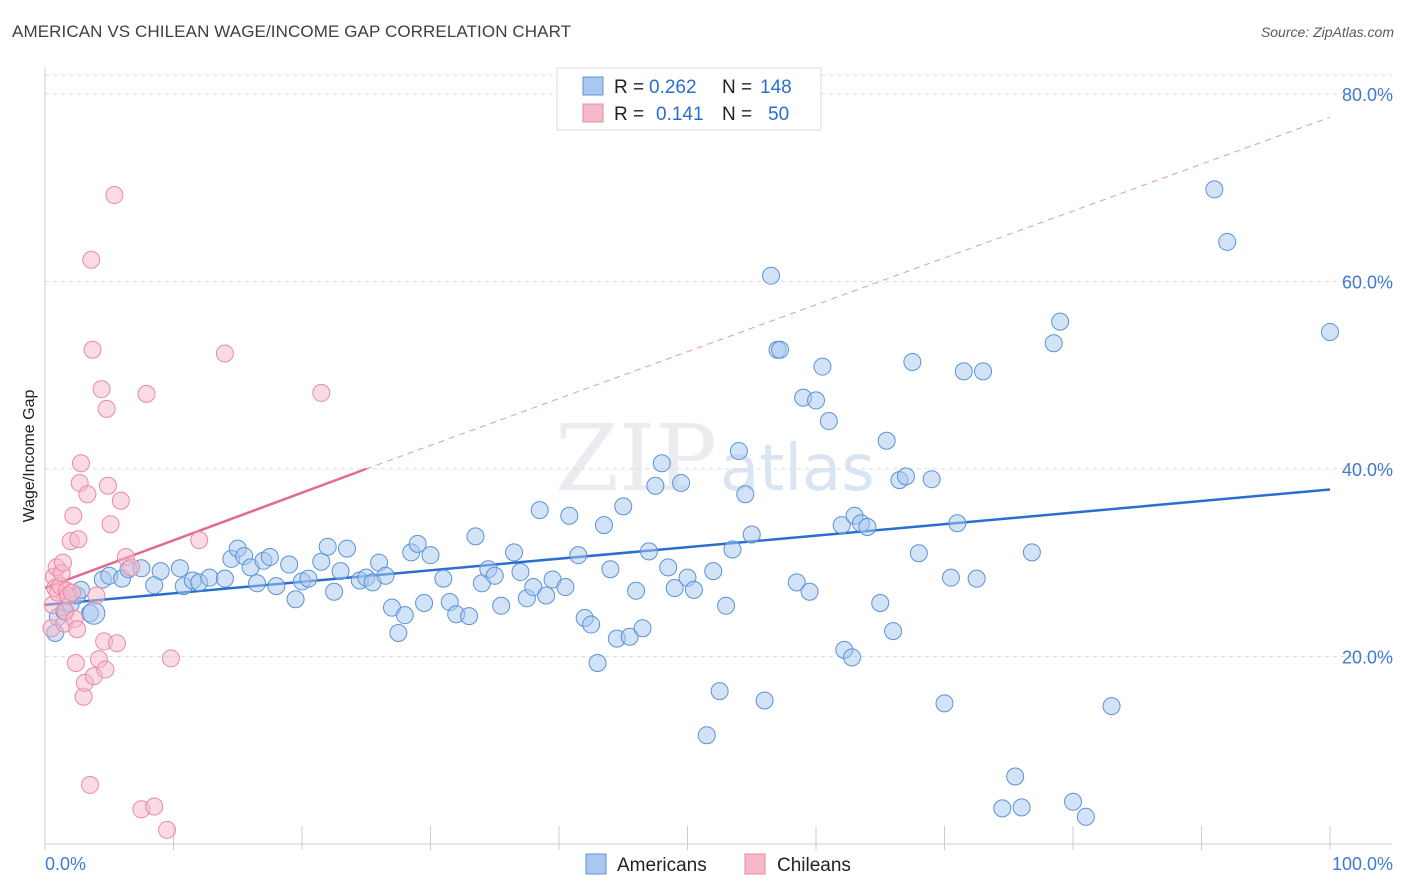 The height and width of the screenshot is (892, 1406). What do you see at coordinates (636, 458) in the screenshot?
I see `watermark-zip: ZIP` at bounding box center [636, 458].